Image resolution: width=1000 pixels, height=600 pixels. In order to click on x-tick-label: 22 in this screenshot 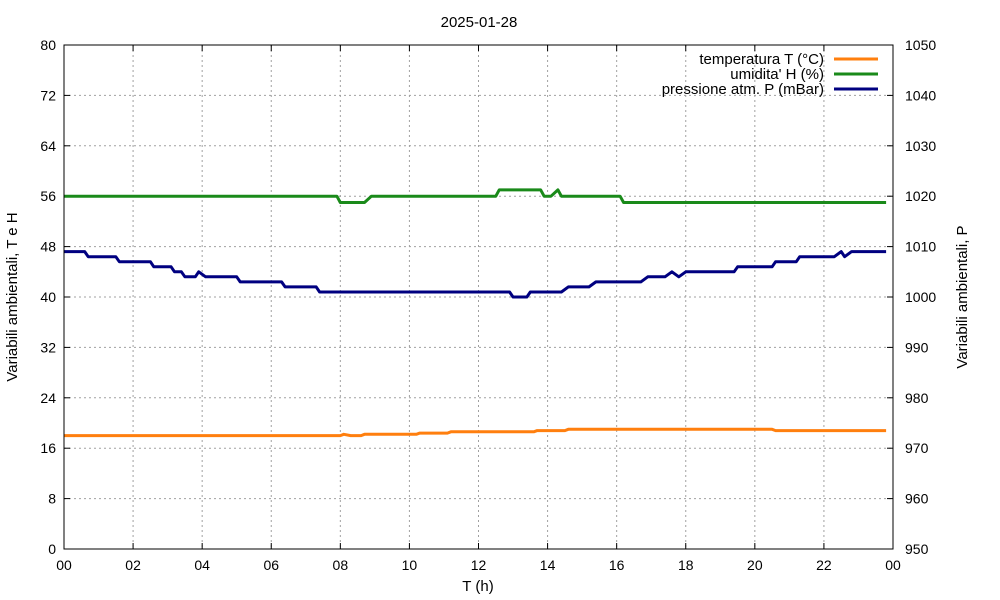, I will do `click(824, 565)`.